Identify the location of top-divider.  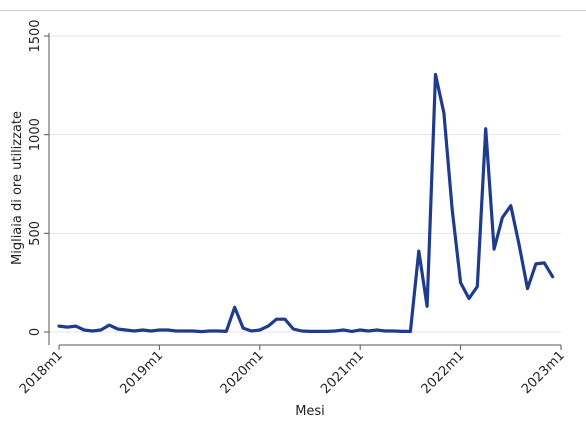
(293, 10).